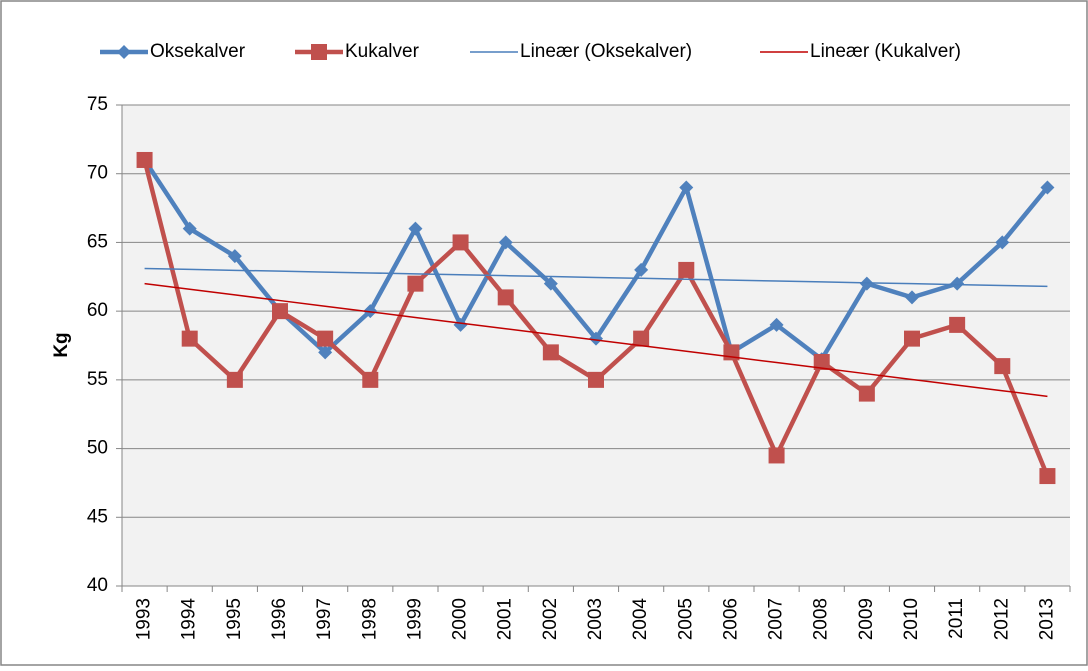  Describe the element at coordinates (685, 619) in the screenshot. I see `x-tick-label: 2005` at that location.